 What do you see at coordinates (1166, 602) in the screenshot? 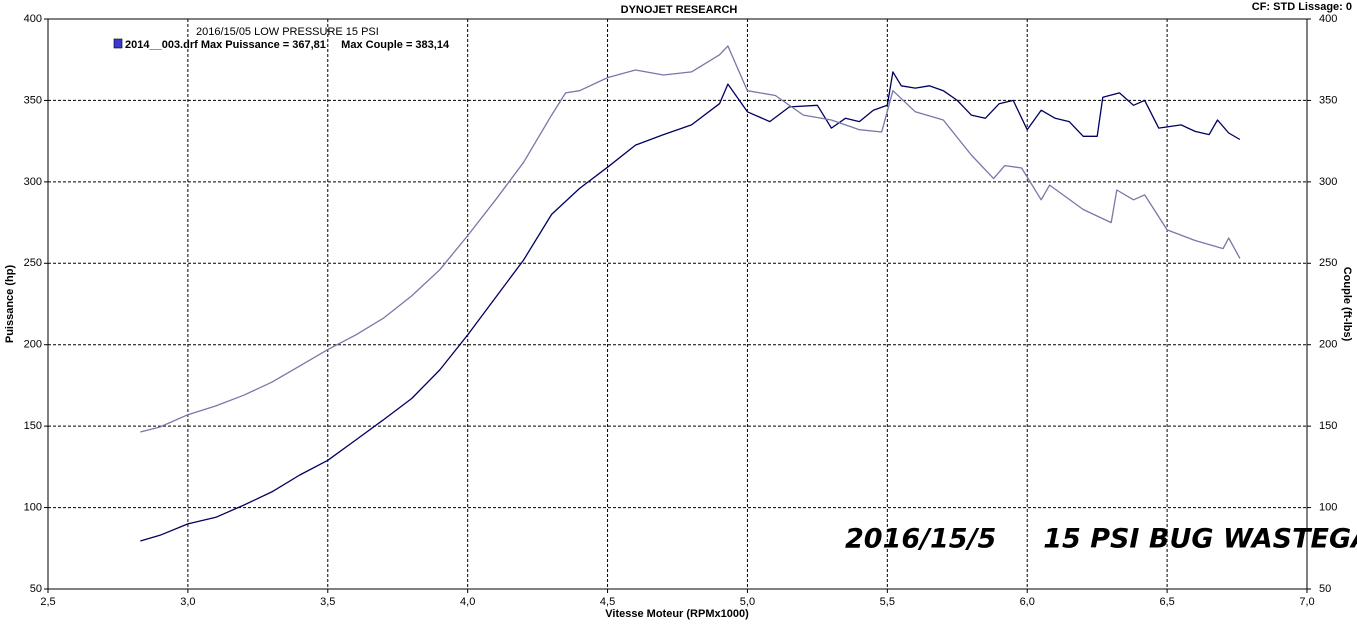
I see `x-tick-label: 6,5` at bounding box center [1166, 602].